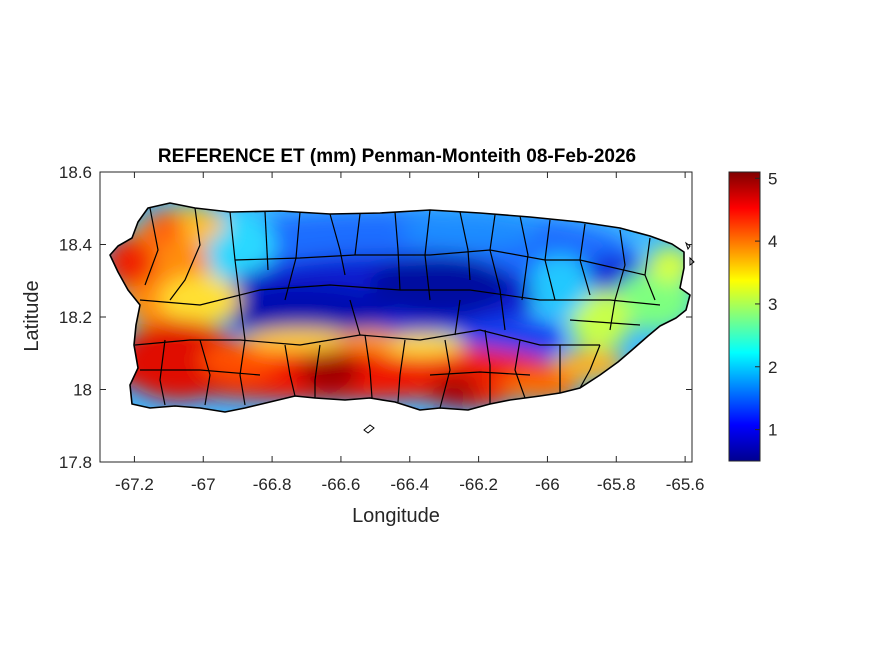 Image resolution: width=875 pixels, height=656 pixels. What do you see at coordinates (396, 516) in the screenshot?
I see `x-axis-label: Longitude` at bounding box center [396, 516].